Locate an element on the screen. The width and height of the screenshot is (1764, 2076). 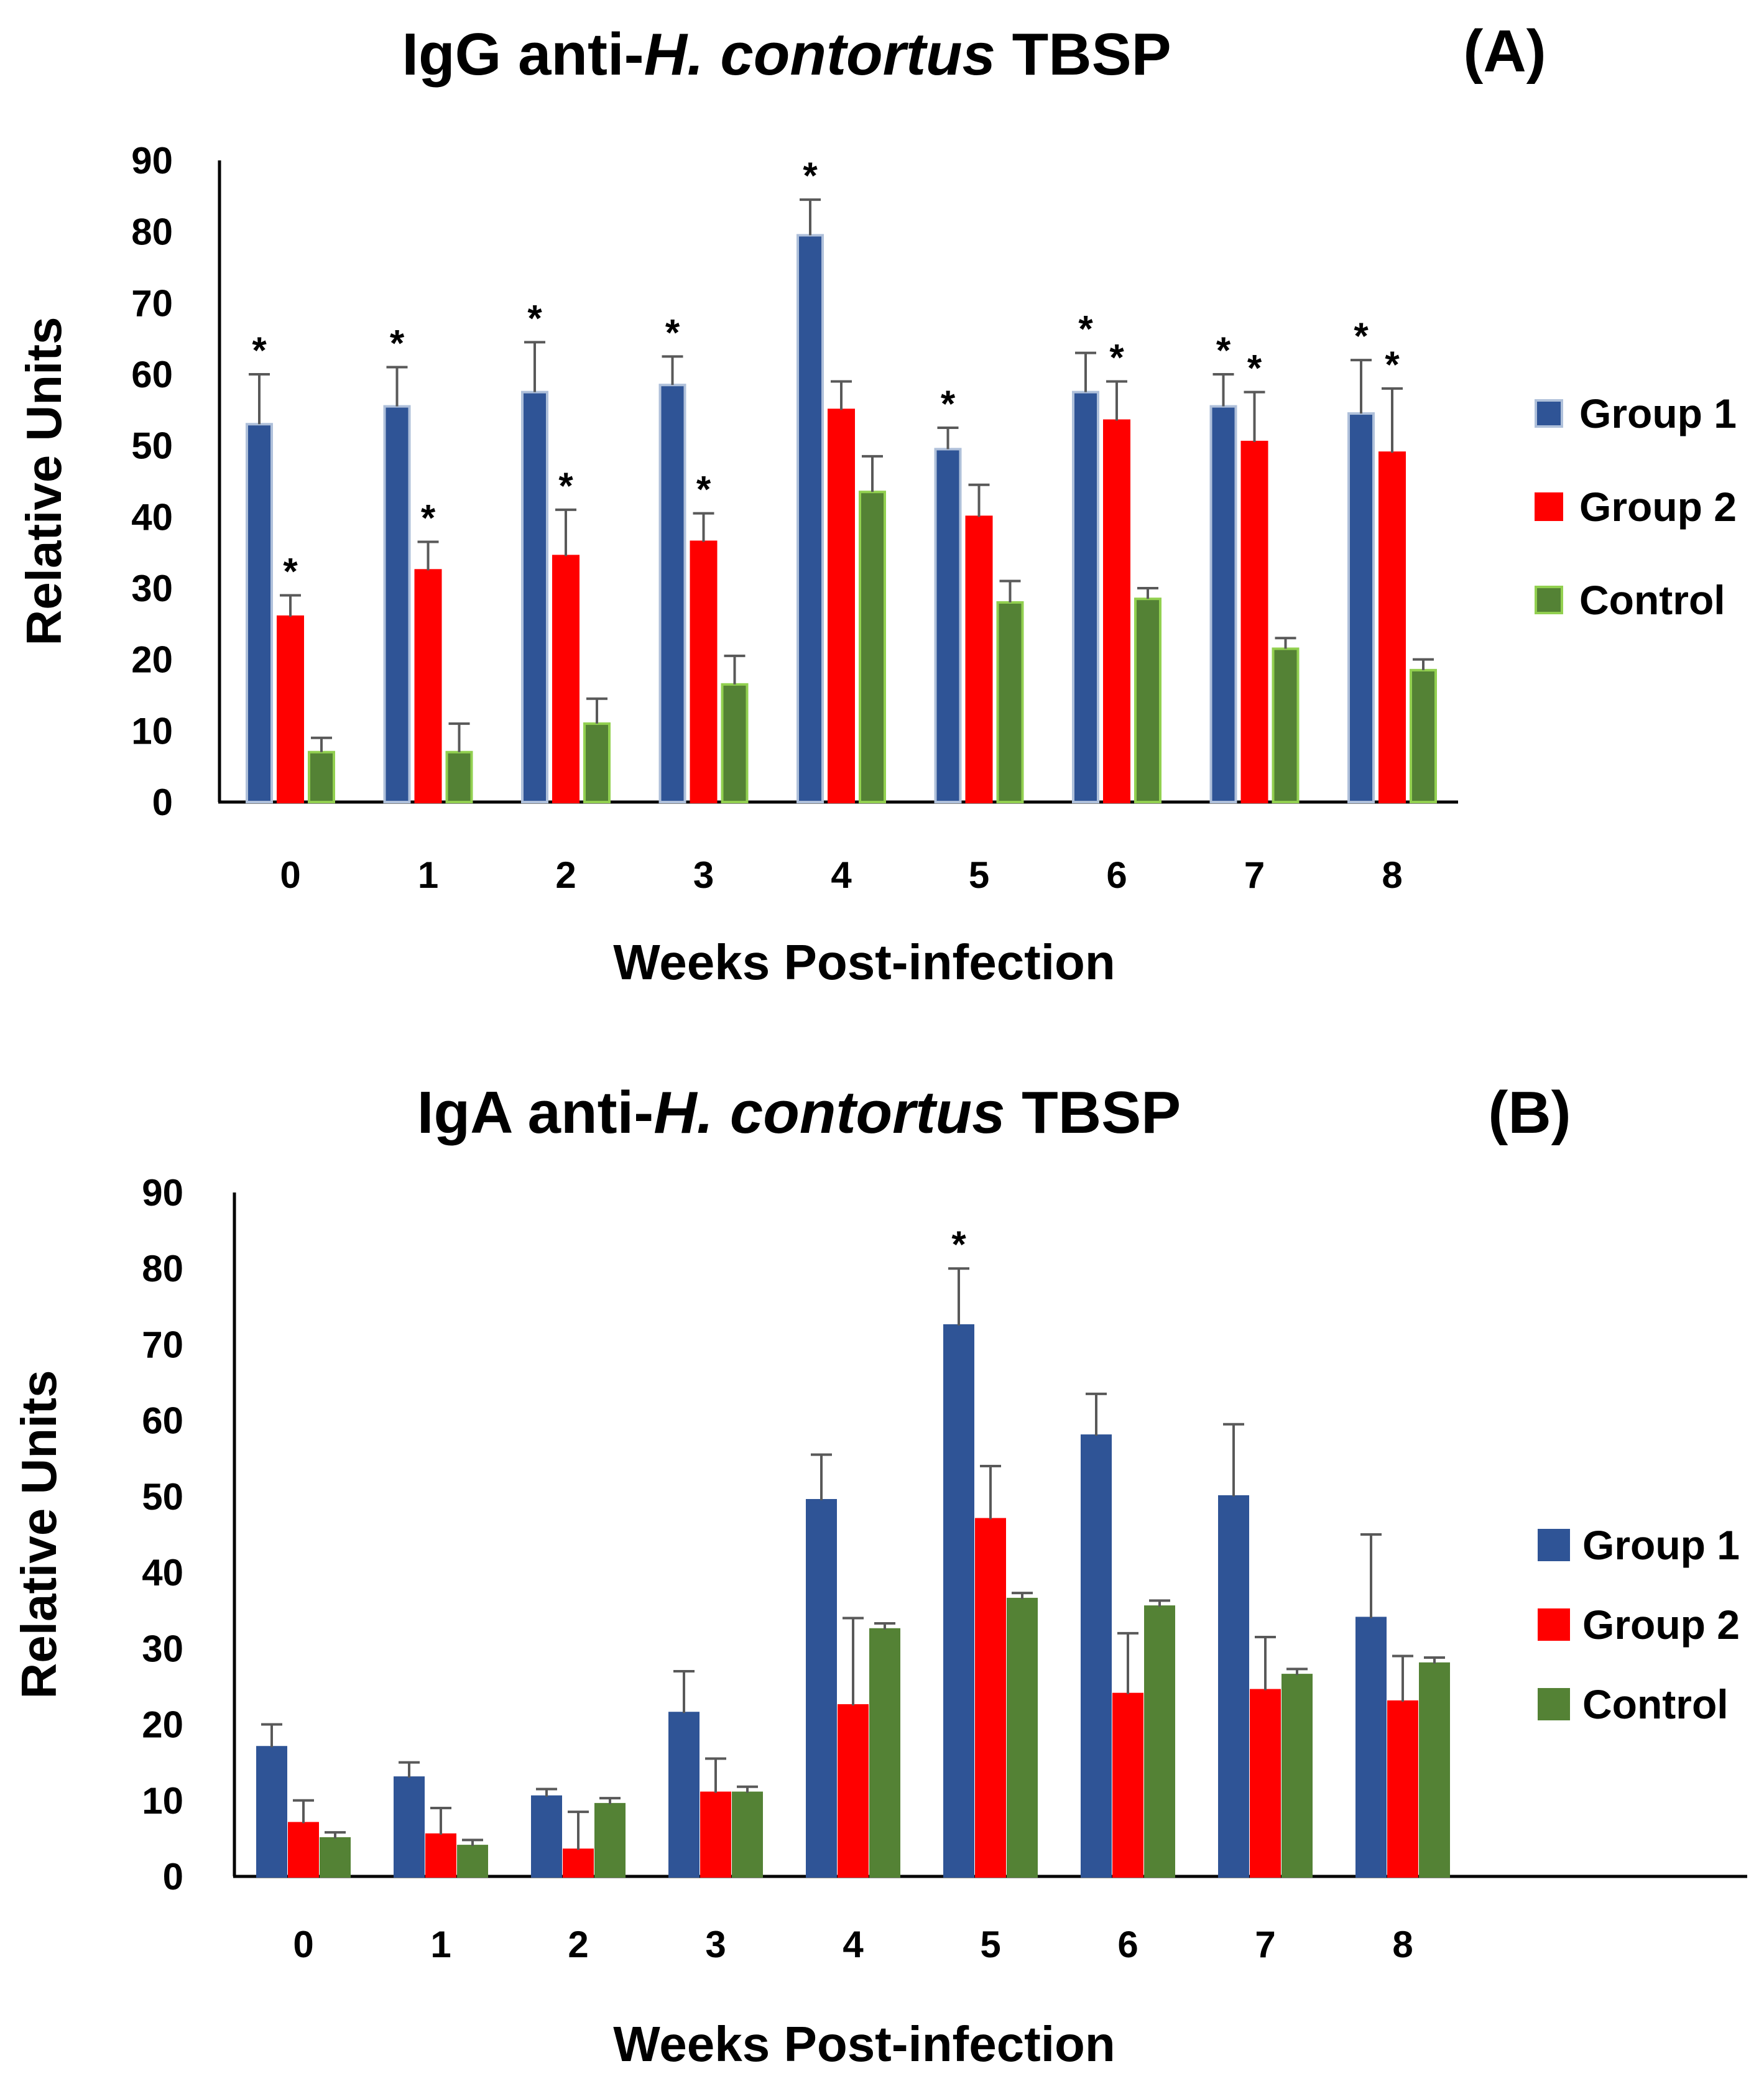
y-tick-label: 50 is located at coordinates (162, 1497).